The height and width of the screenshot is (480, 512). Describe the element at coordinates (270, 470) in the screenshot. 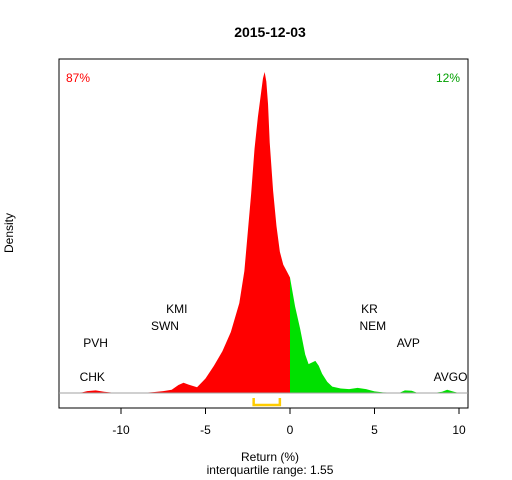

I see `iqr-subtitle: interquartile range: 1.55` at that location.